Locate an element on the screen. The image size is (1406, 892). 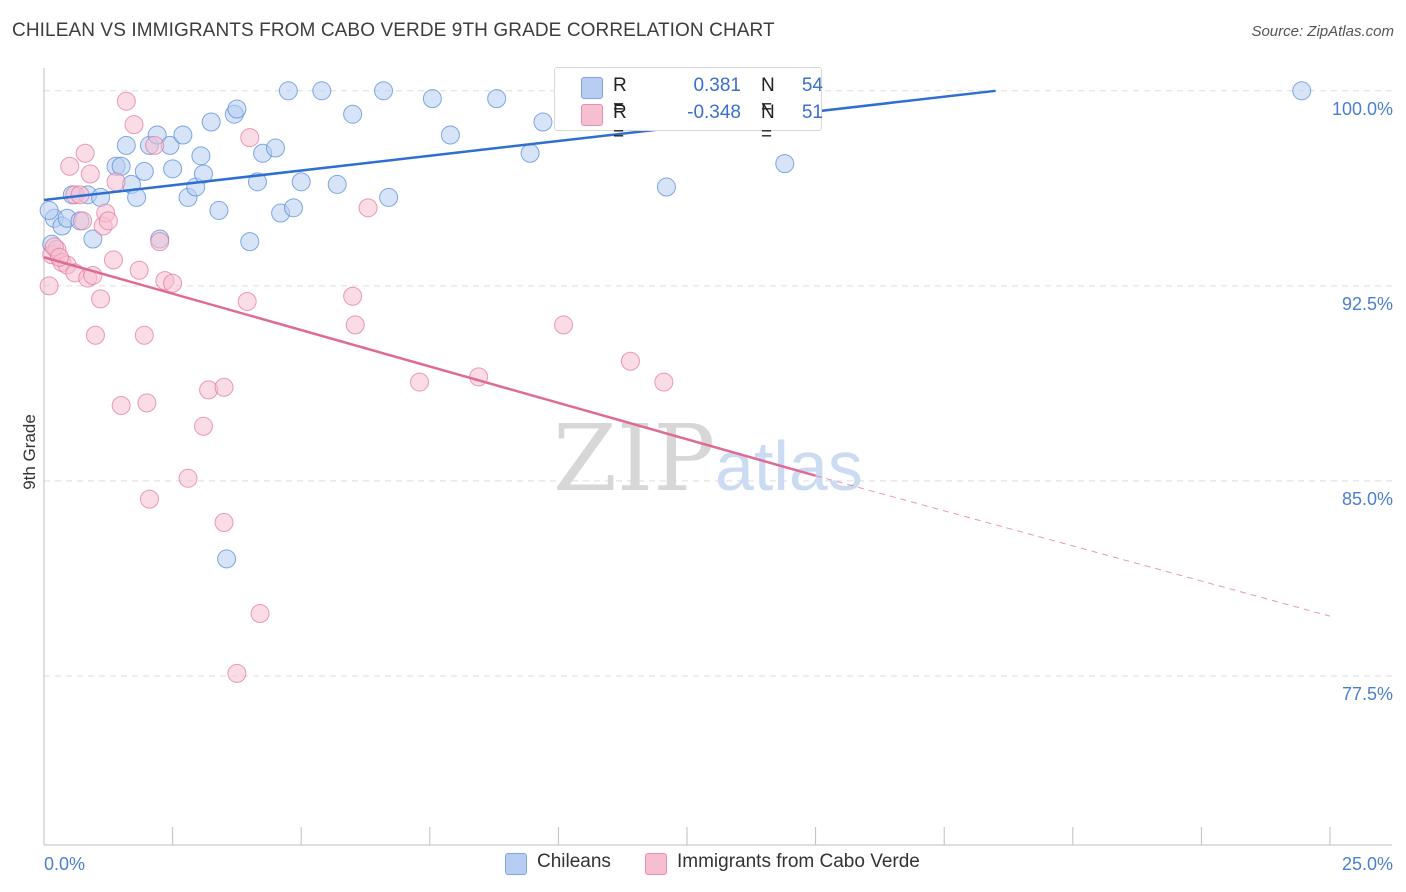
y-tick-label: 85.0% is located at coordinates (1367, 499).